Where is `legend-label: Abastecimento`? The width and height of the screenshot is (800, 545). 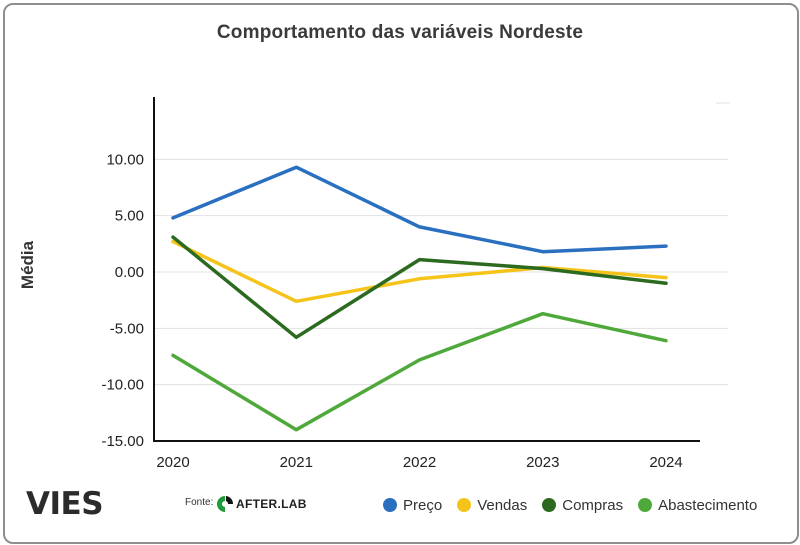 legend-label: Abastecimento is located at coordinates (708, 505).